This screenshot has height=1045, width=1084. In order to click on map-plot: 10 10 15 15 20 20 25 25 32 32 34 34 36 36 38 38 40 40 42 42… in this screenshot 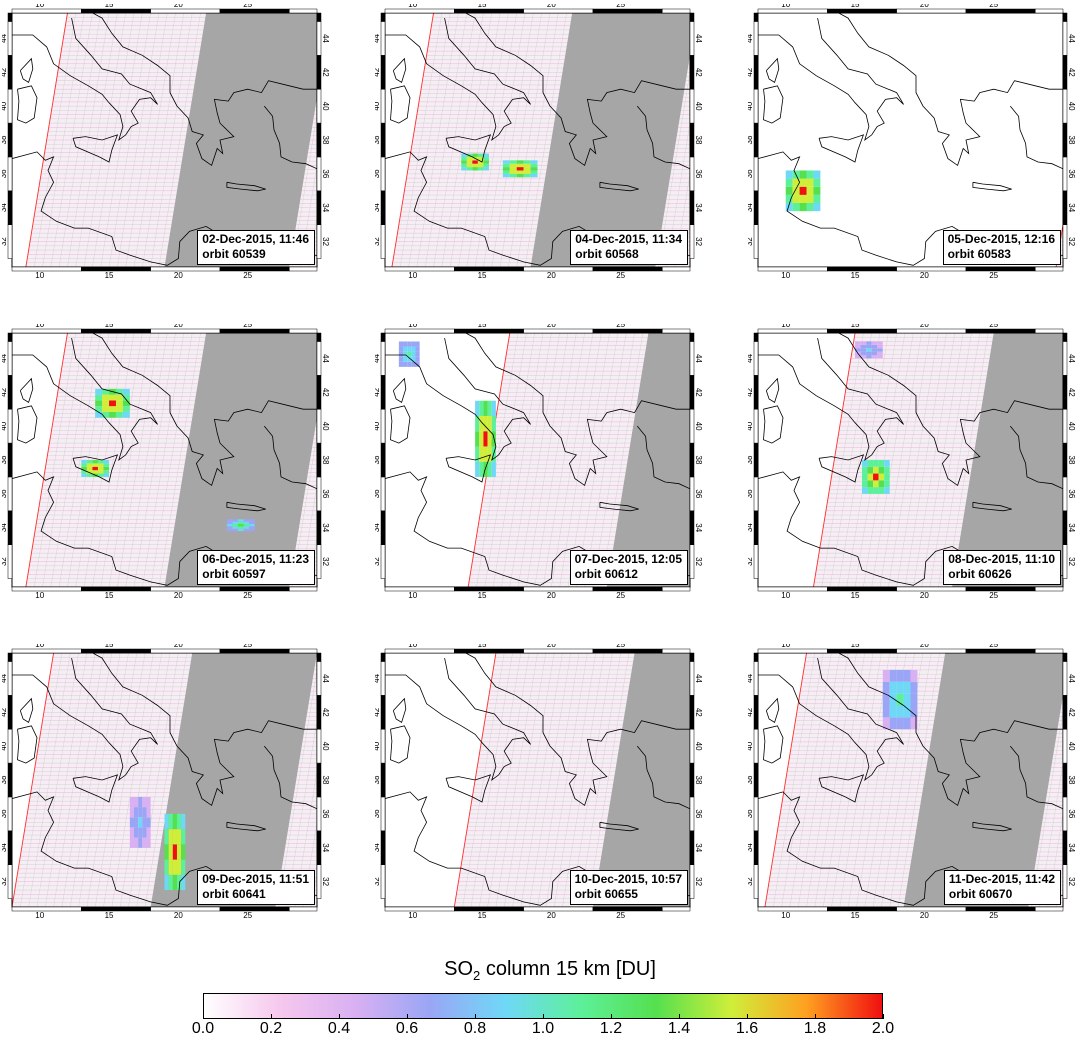, I will do `click(165, 781)`.